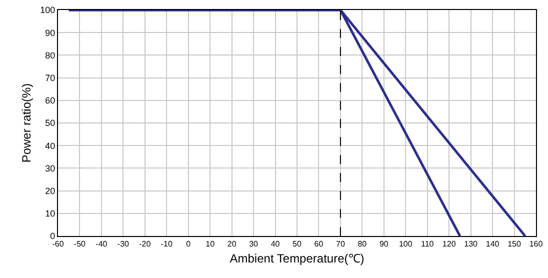 The width and height of the screenshot is (548, 278). I want to click on y-tick-label: 0, so click(53, 236).